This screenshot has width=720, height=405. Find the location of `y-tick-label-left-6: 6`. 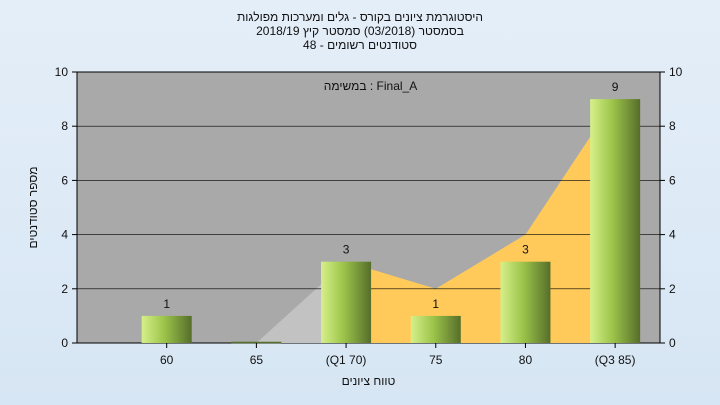

y-tick-label-left-6: 6 is located at coordinates (64, 180).